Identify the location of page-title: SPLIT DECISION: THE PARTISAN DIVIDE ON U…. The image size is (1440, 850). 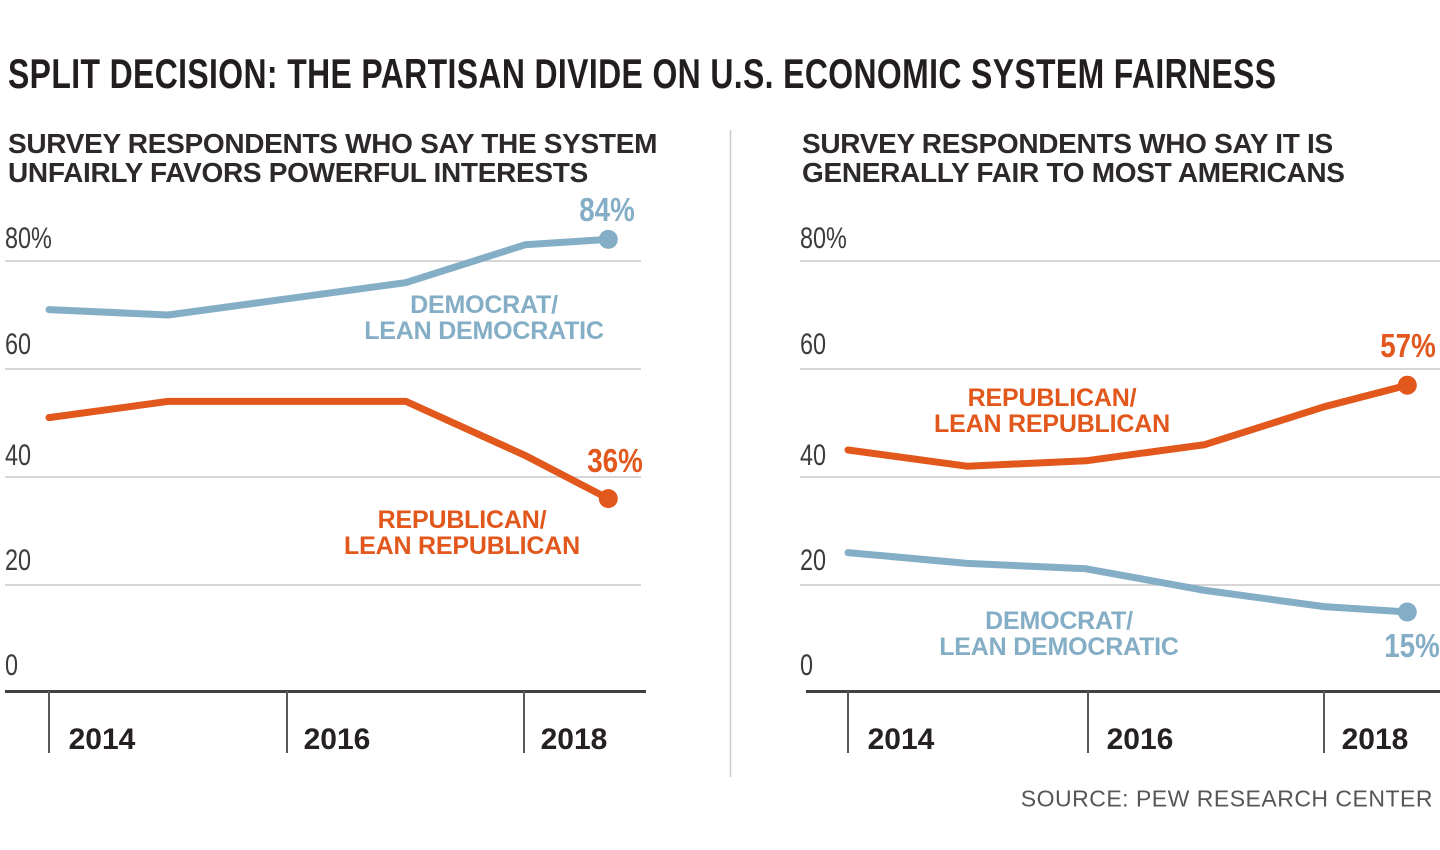
(642, 73).